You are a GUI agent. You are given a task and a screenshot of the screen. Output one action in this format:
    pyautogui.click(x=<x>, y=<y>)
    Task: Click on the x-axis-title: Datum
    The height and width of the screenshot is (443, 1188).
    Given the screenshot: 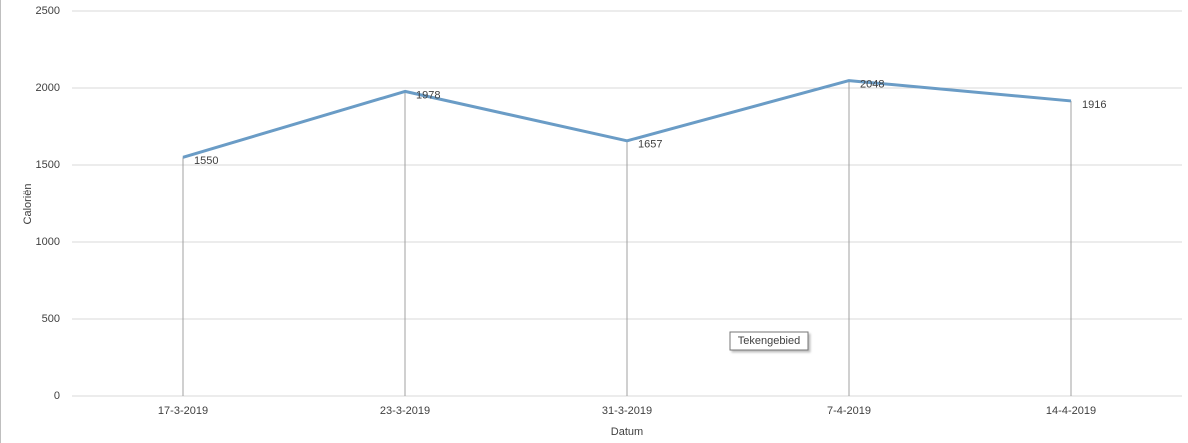 What is the action you would take?
    pyautogui.click(x=627, y=432)
    